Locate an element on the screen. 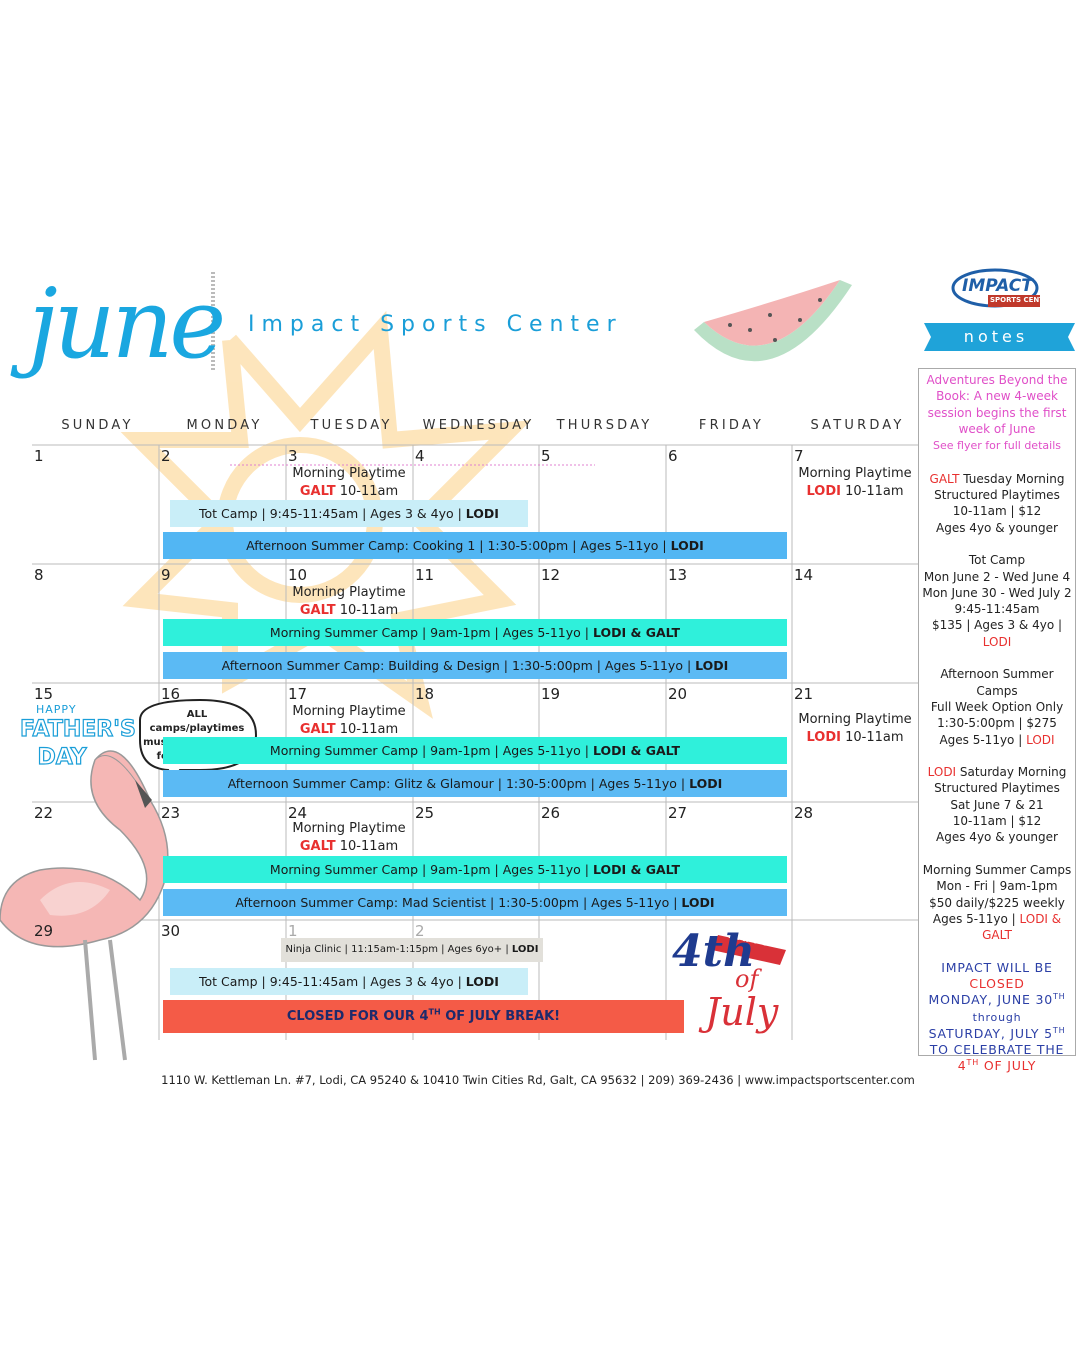  note-text: Ages 5-11yo | is located at coordinates (983, 739).